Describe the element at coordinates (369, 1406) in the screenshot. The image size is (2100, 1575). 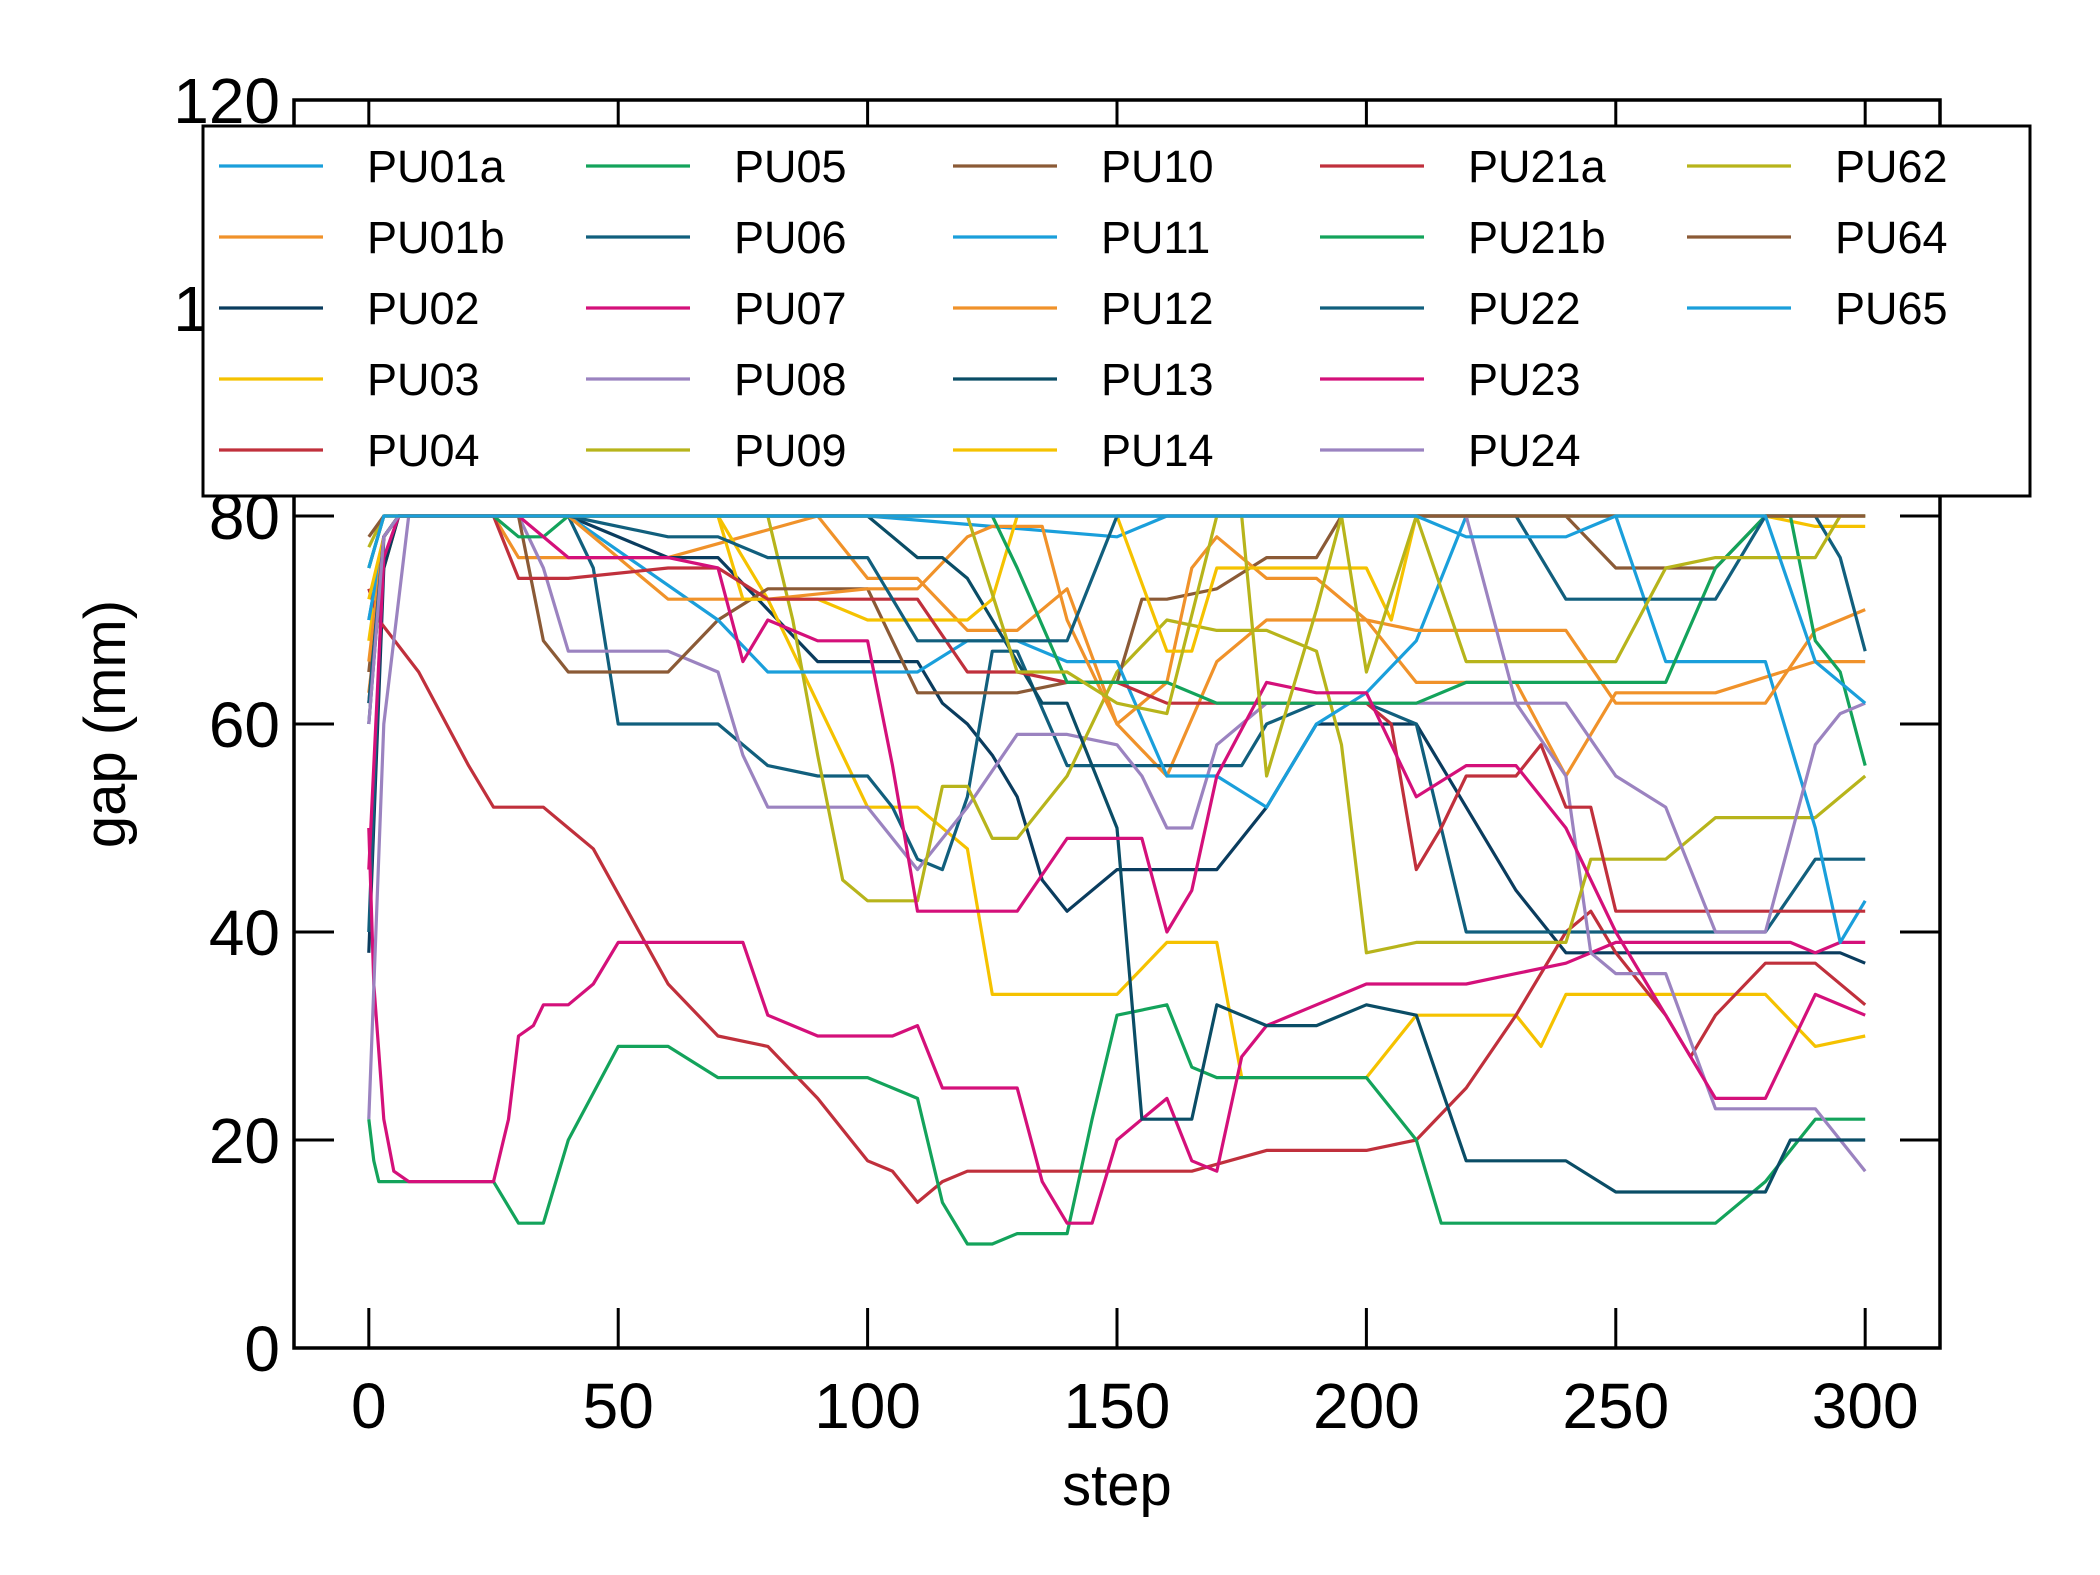
I see `x-tick-label: 0` at that location.